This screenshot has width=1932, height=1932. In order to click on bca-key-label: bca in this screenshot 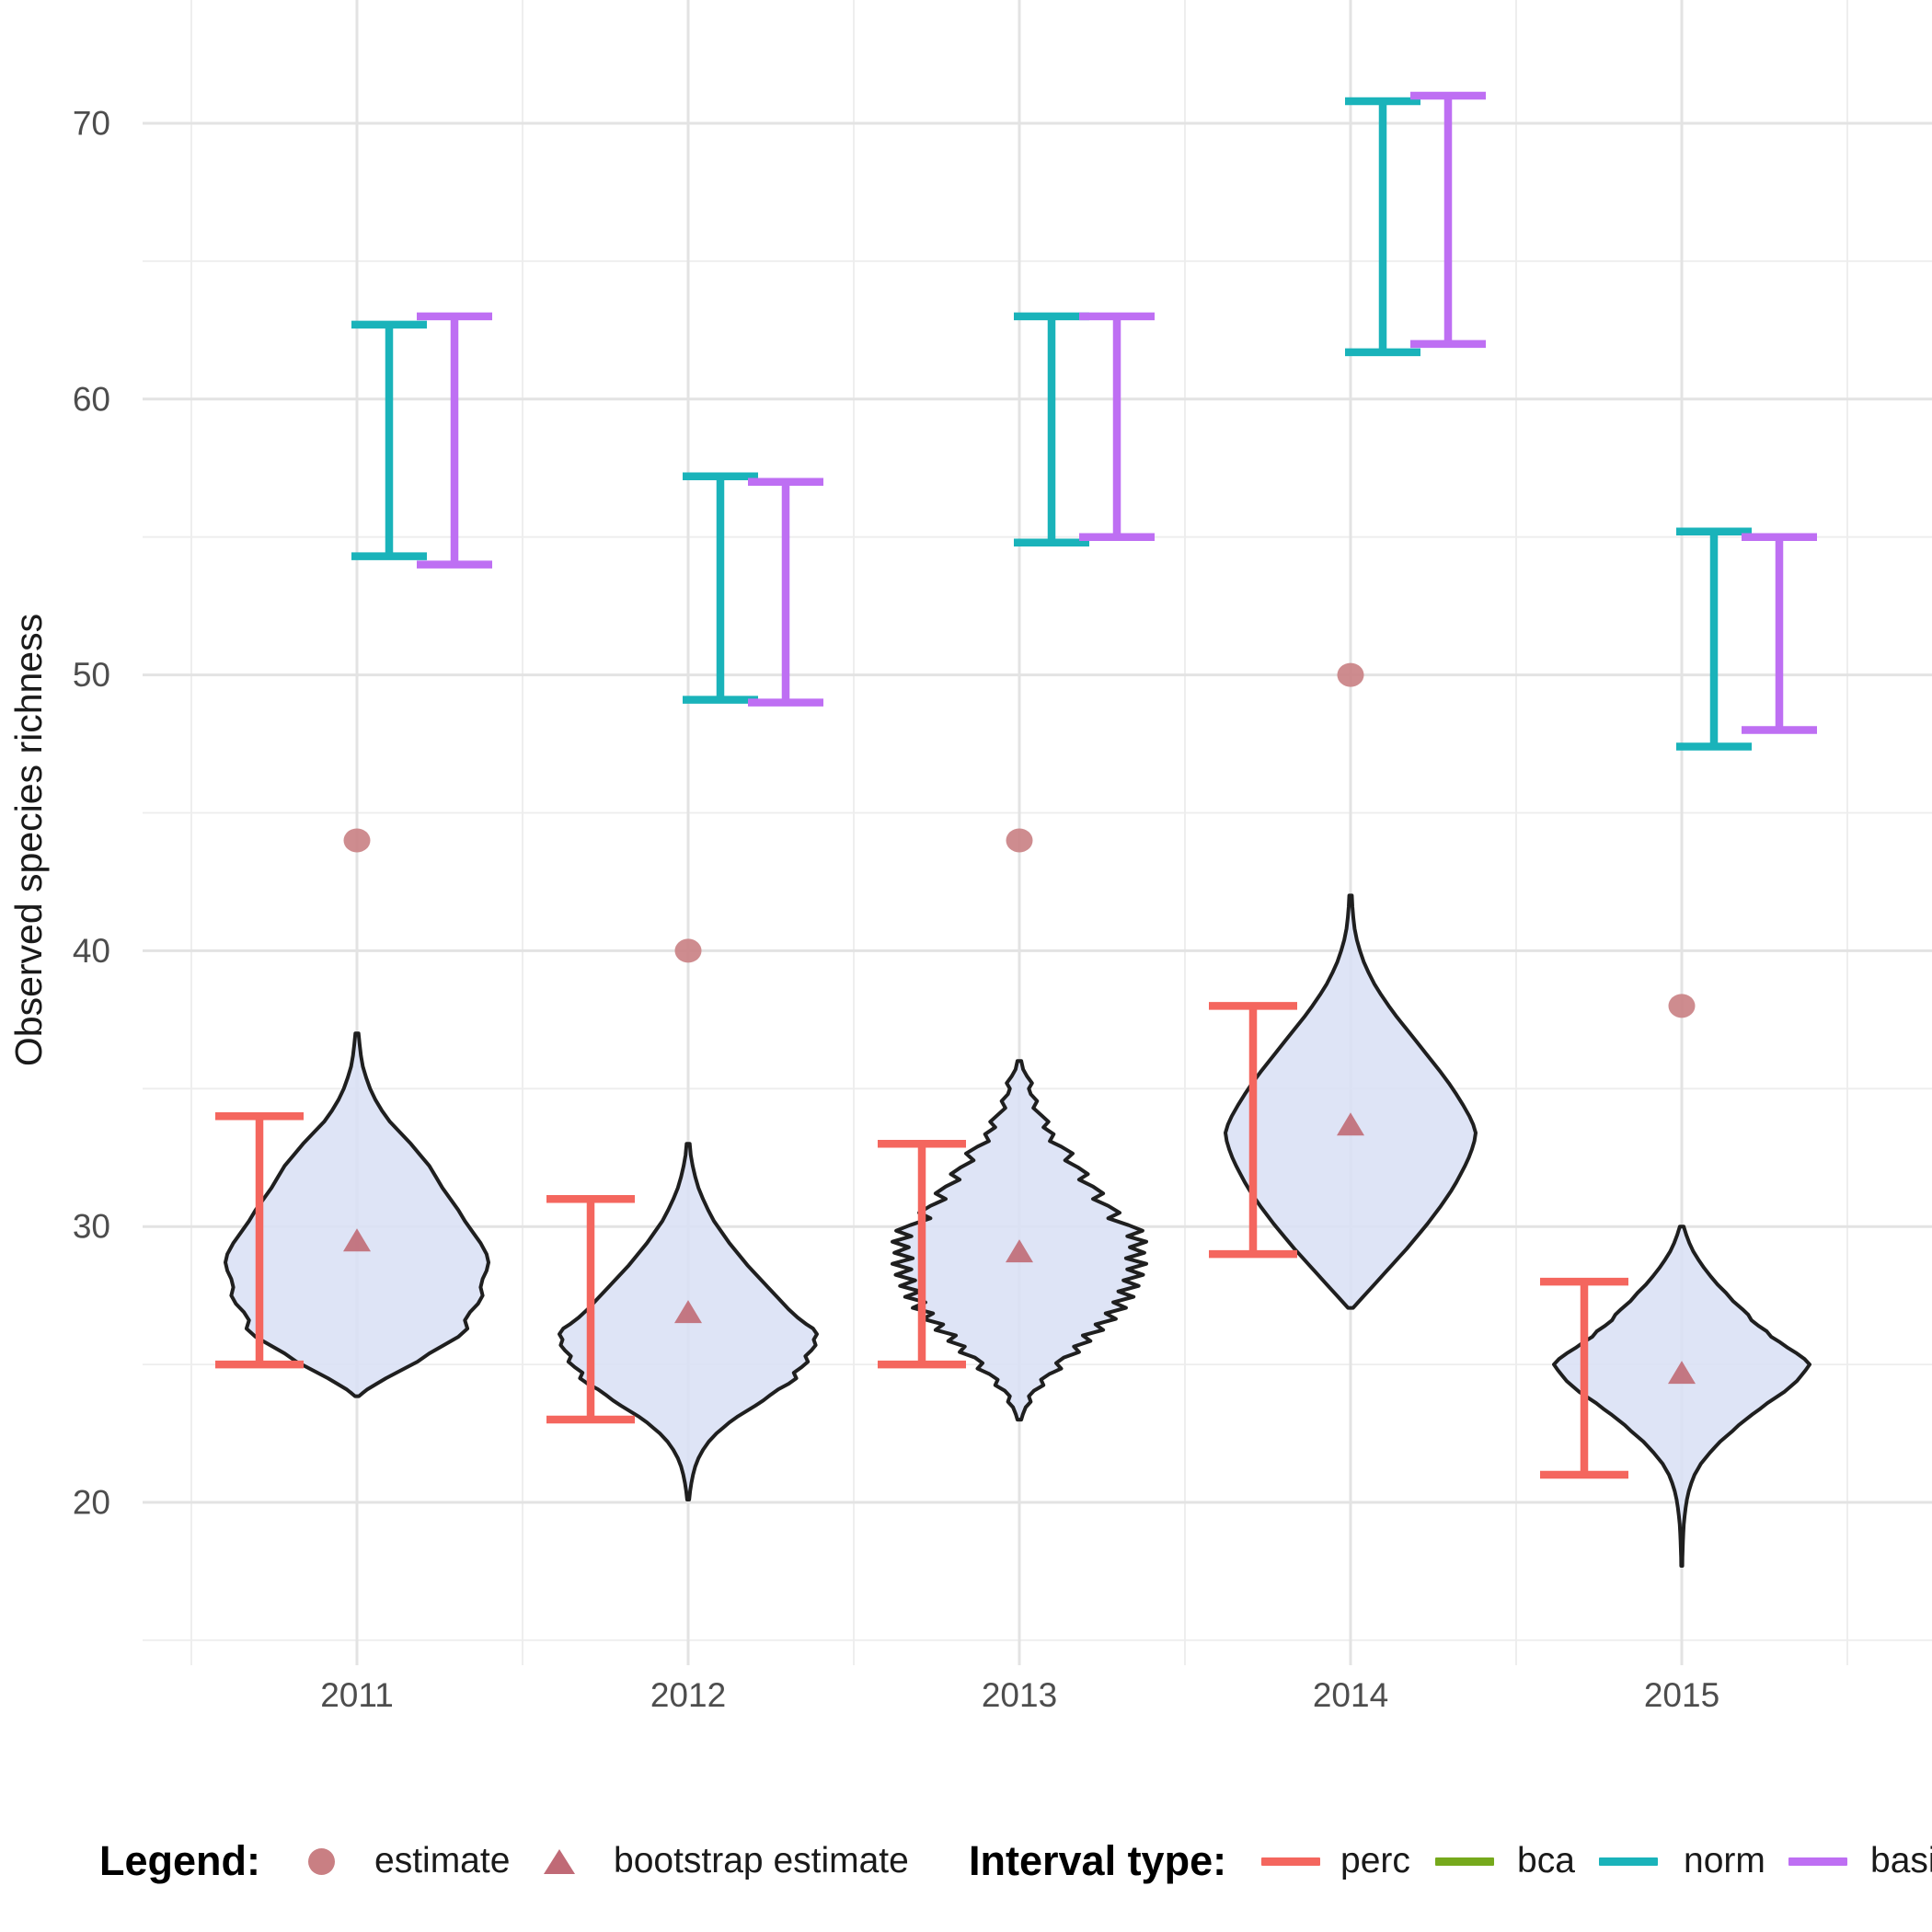, I will do `click(1546, 1860)`.